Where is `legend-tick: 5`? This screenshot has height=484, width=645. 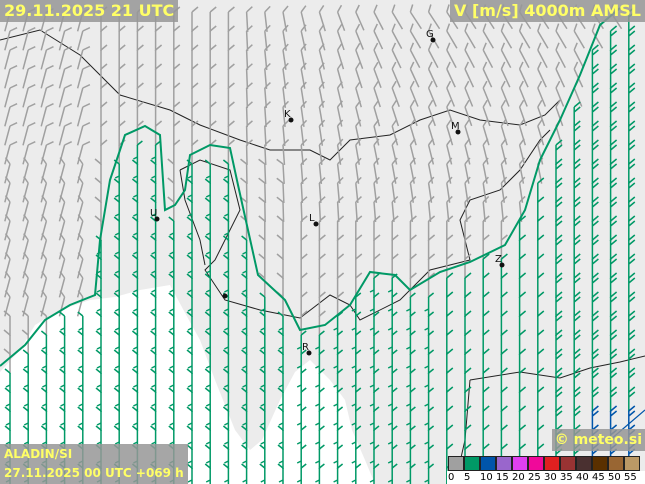 legend-tick: 5 is located at coordinates (467, 477).